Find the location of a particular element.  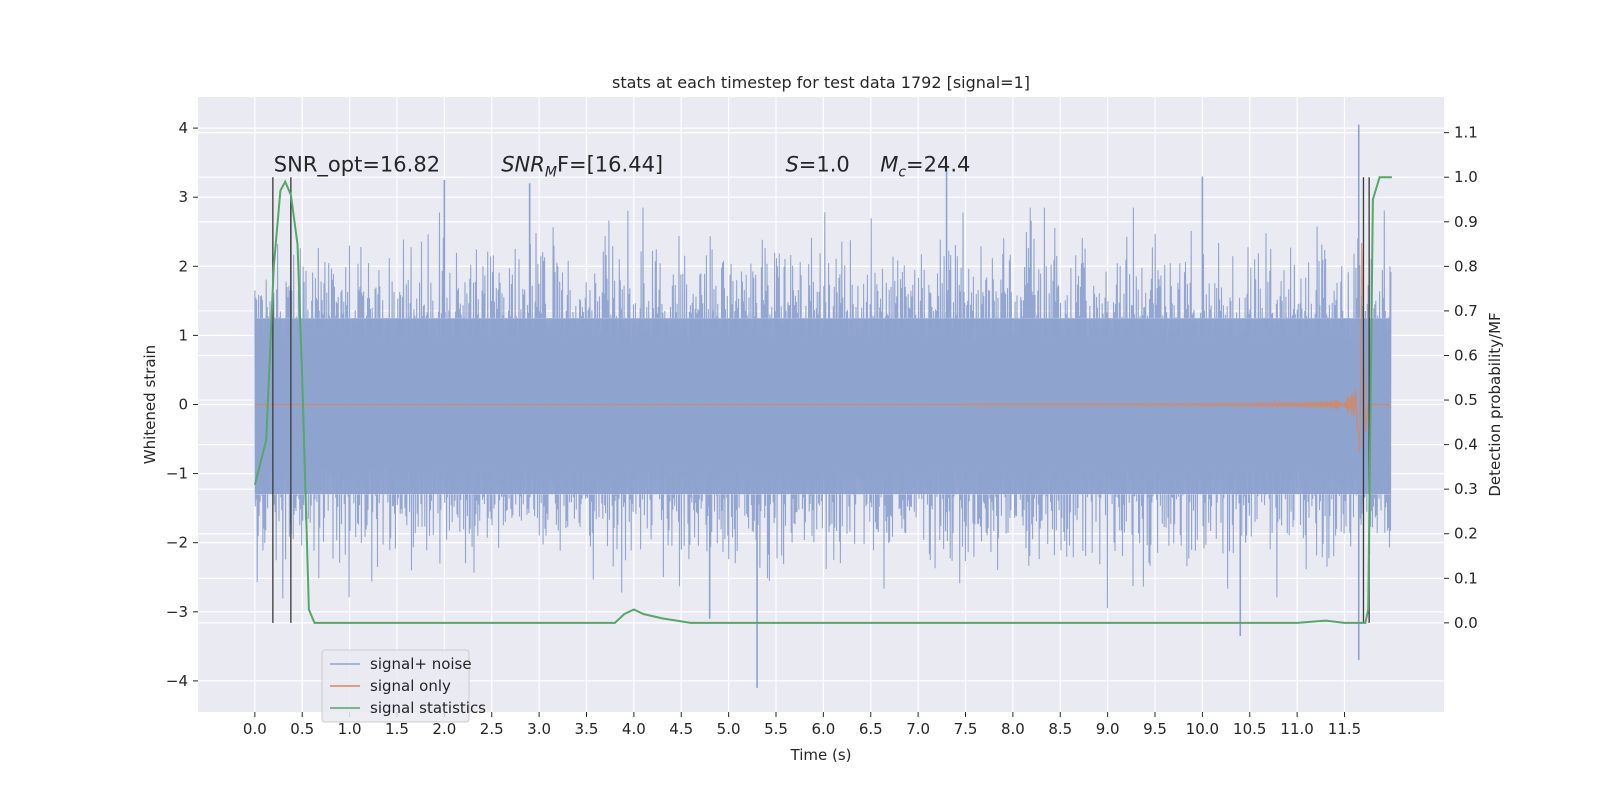

x-tick-label: 7.0 is located at coordinates (918, 729).